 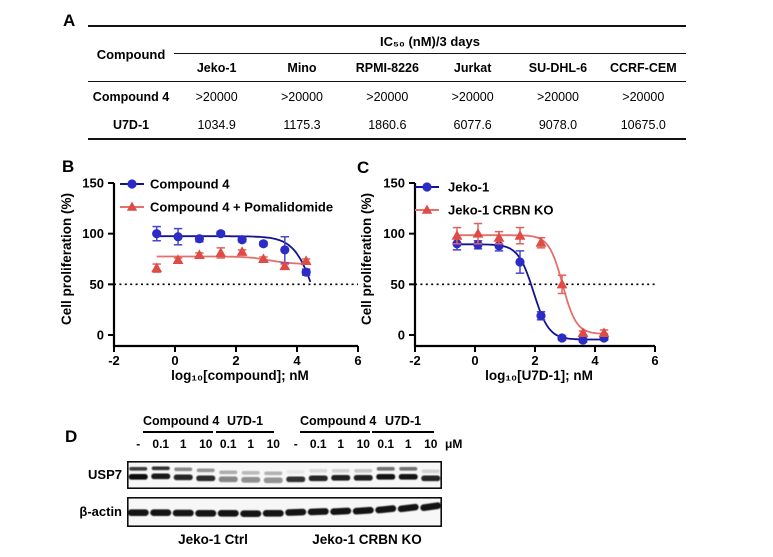 What do you see at coordinates (387, 125) in the screenshot?
I see `table-cell: 1860.6` at bounding box center [387, 125].